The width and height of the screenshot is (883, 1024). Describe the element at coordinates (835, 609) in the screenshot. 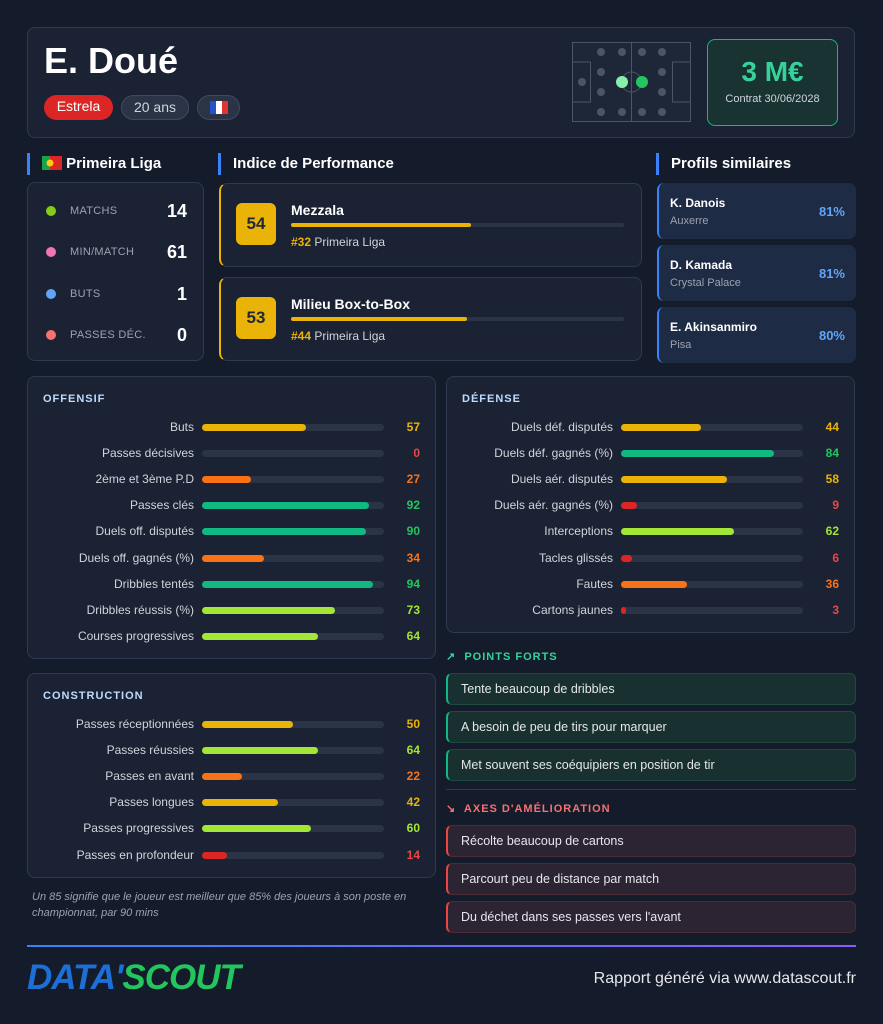

I see `row-value: 3` at that location.